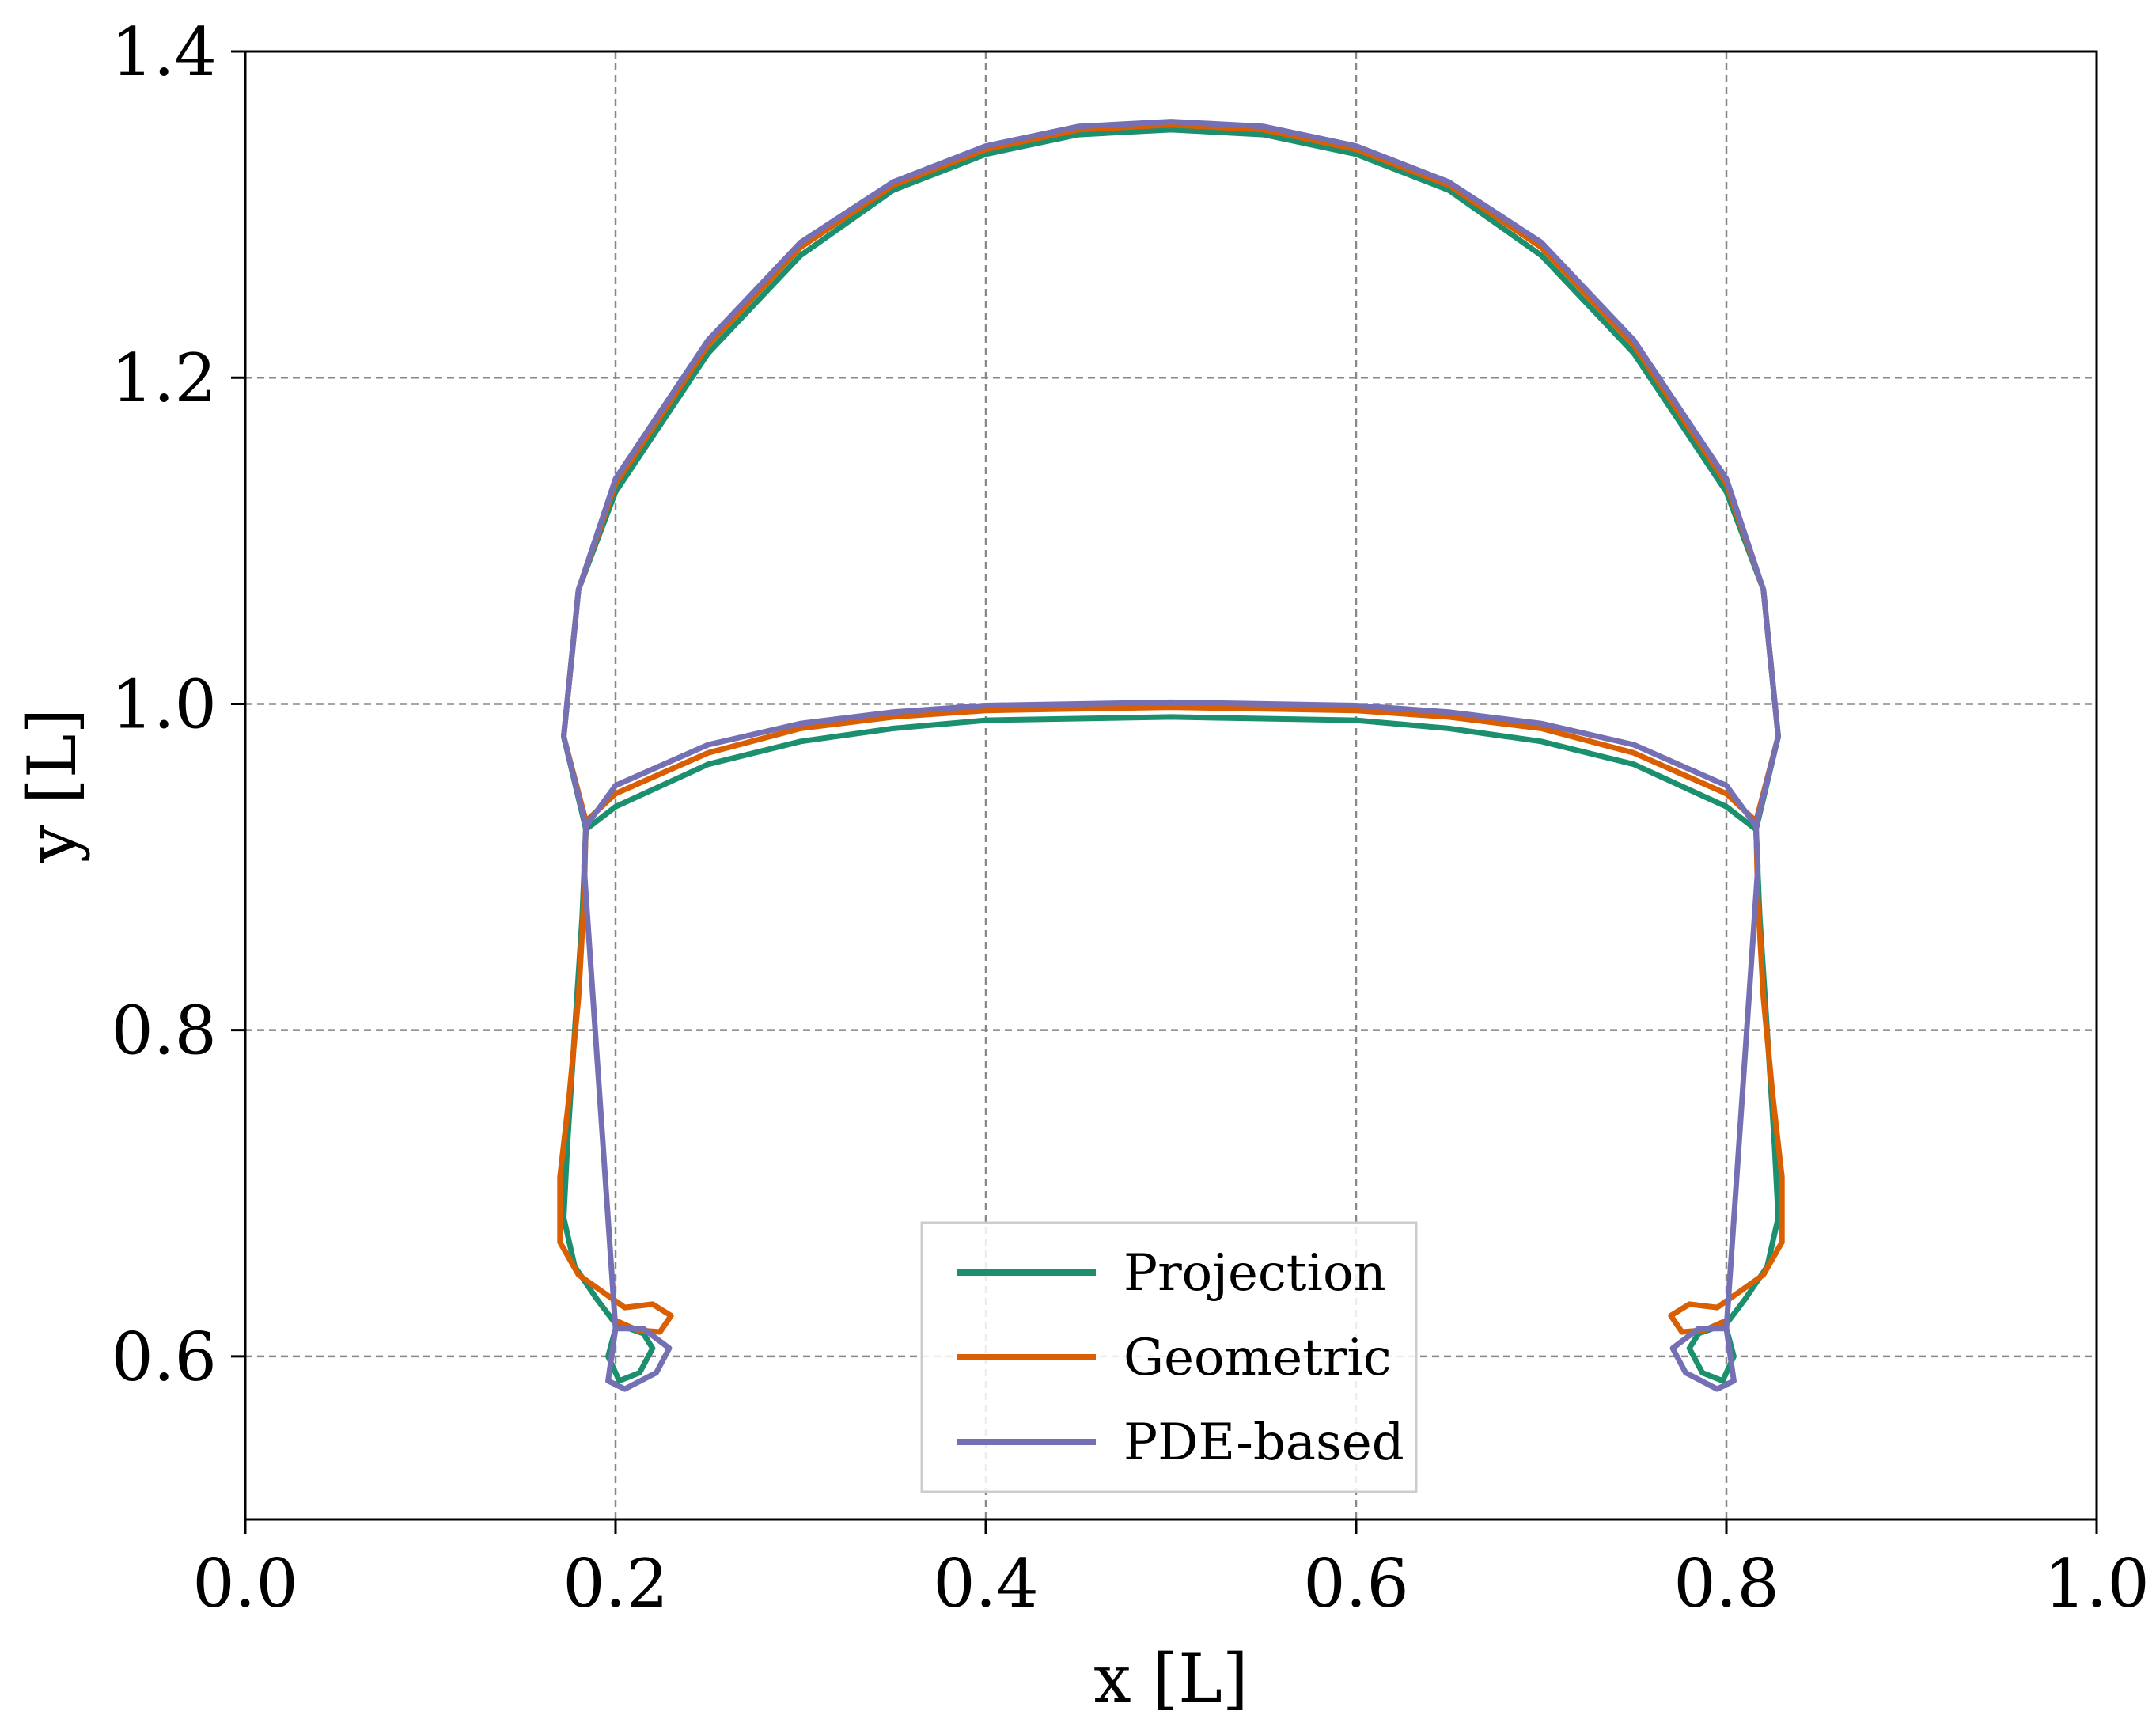  What do you see at coordinates (164, 378) in the screenshot?
I see `y-tick-label: 1.2` at bounding box center [164, 378].